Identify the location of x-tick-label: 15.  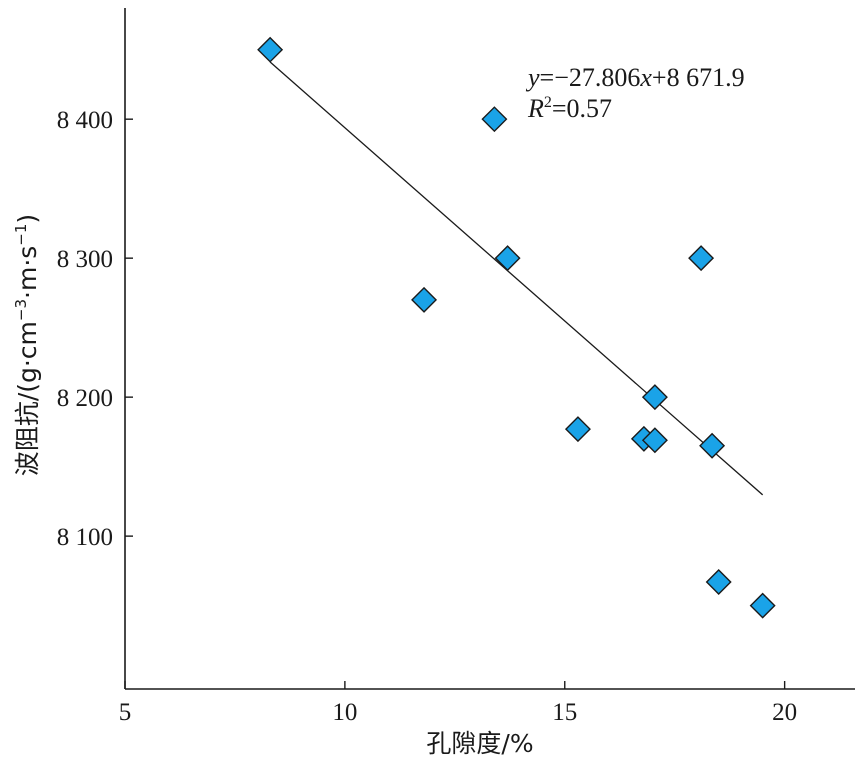
(564, 712).